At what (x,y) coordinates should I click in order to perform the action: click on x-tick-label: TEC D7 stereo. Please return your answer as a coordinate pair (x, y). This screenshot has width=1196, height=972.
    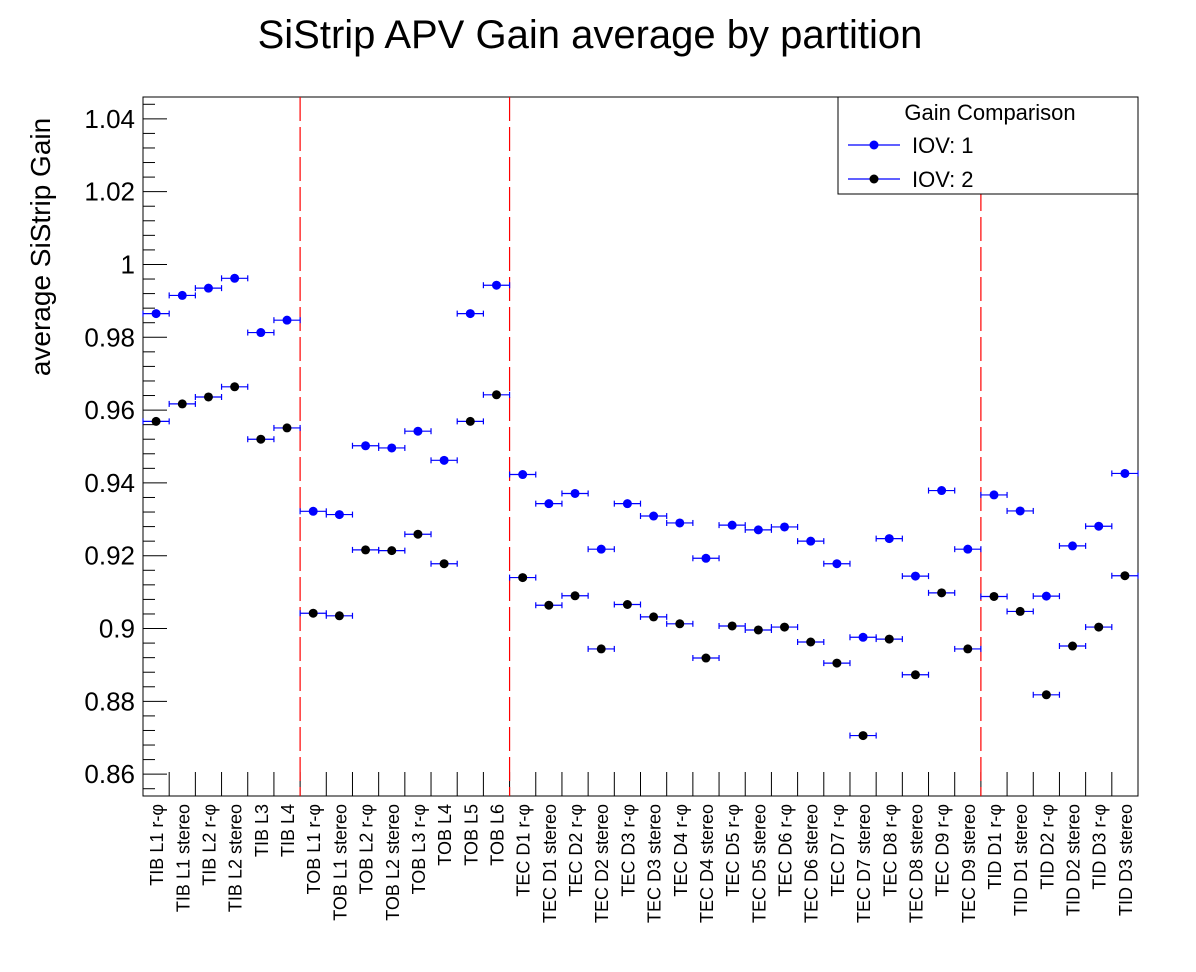
    Looking at the image, I should click on (864, 863).